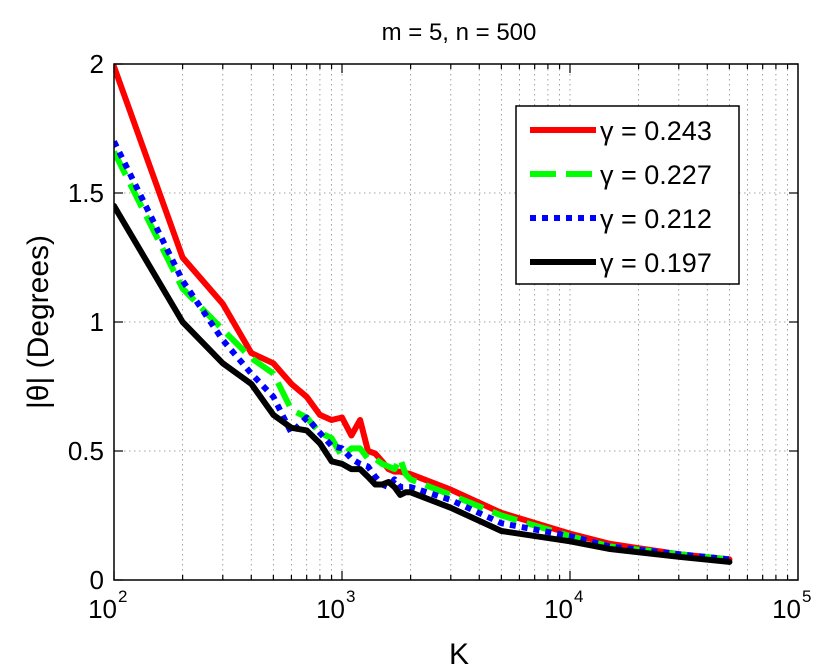  I want to click on y-tick-label: 0, so click(97, 580).